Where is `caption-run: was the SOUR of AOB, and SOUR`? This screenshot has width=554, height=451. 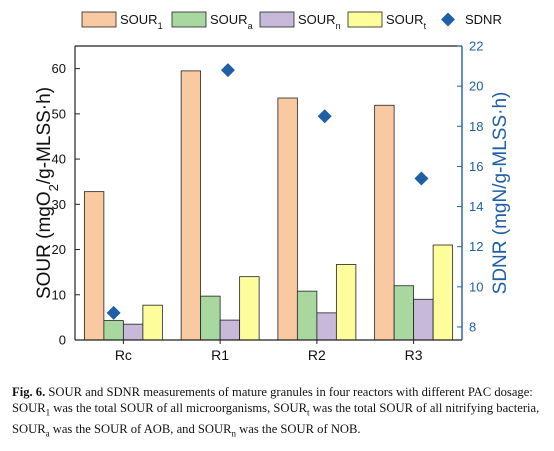 caption-run: was the SOUR of AOB, and SOUR is located at coordinates (140, 428).